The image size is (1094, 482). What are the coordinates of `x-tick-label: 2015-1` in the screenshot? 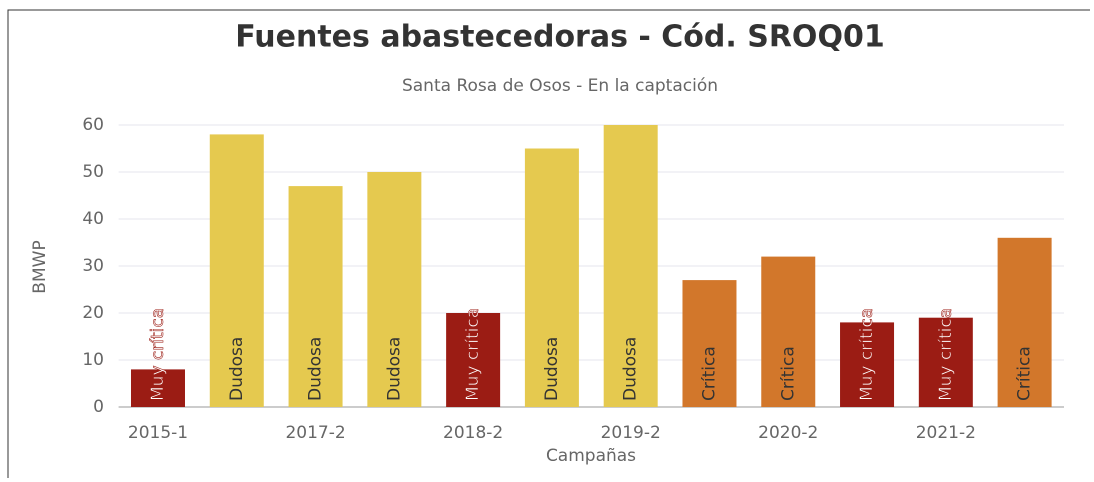 It's located at (158, 433).